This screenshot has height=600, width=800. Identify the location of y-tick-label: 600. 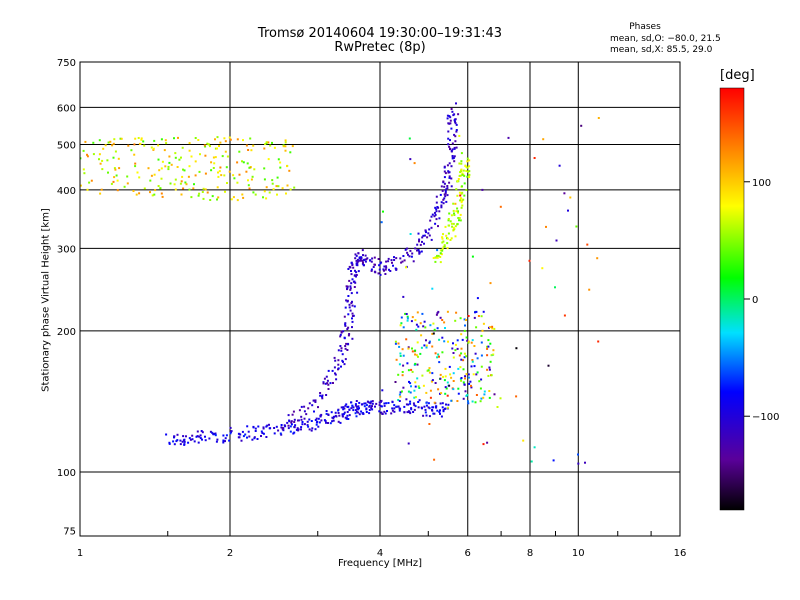
(66, 108).